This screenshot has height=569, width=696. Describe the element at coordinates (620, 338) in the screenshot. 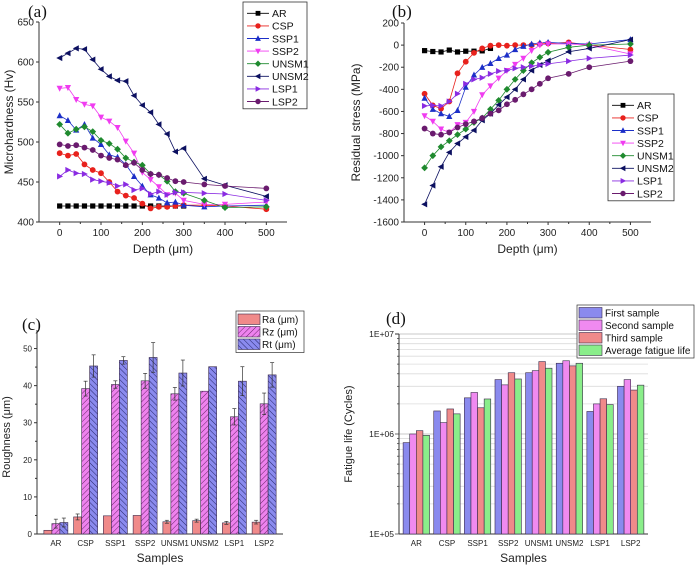

I see `legend-item: Third sample` at that location.